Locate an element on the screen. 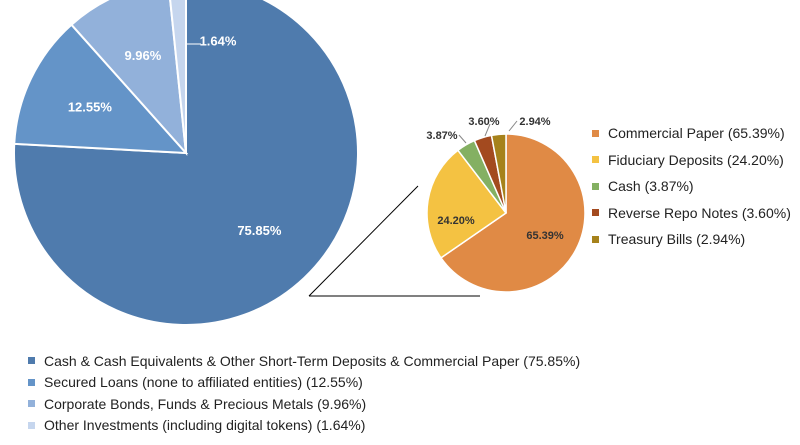 This screenshot has width=800, height=445. legend-label: Commercial Paper (65.39%) is located at coordinates (696, 133).